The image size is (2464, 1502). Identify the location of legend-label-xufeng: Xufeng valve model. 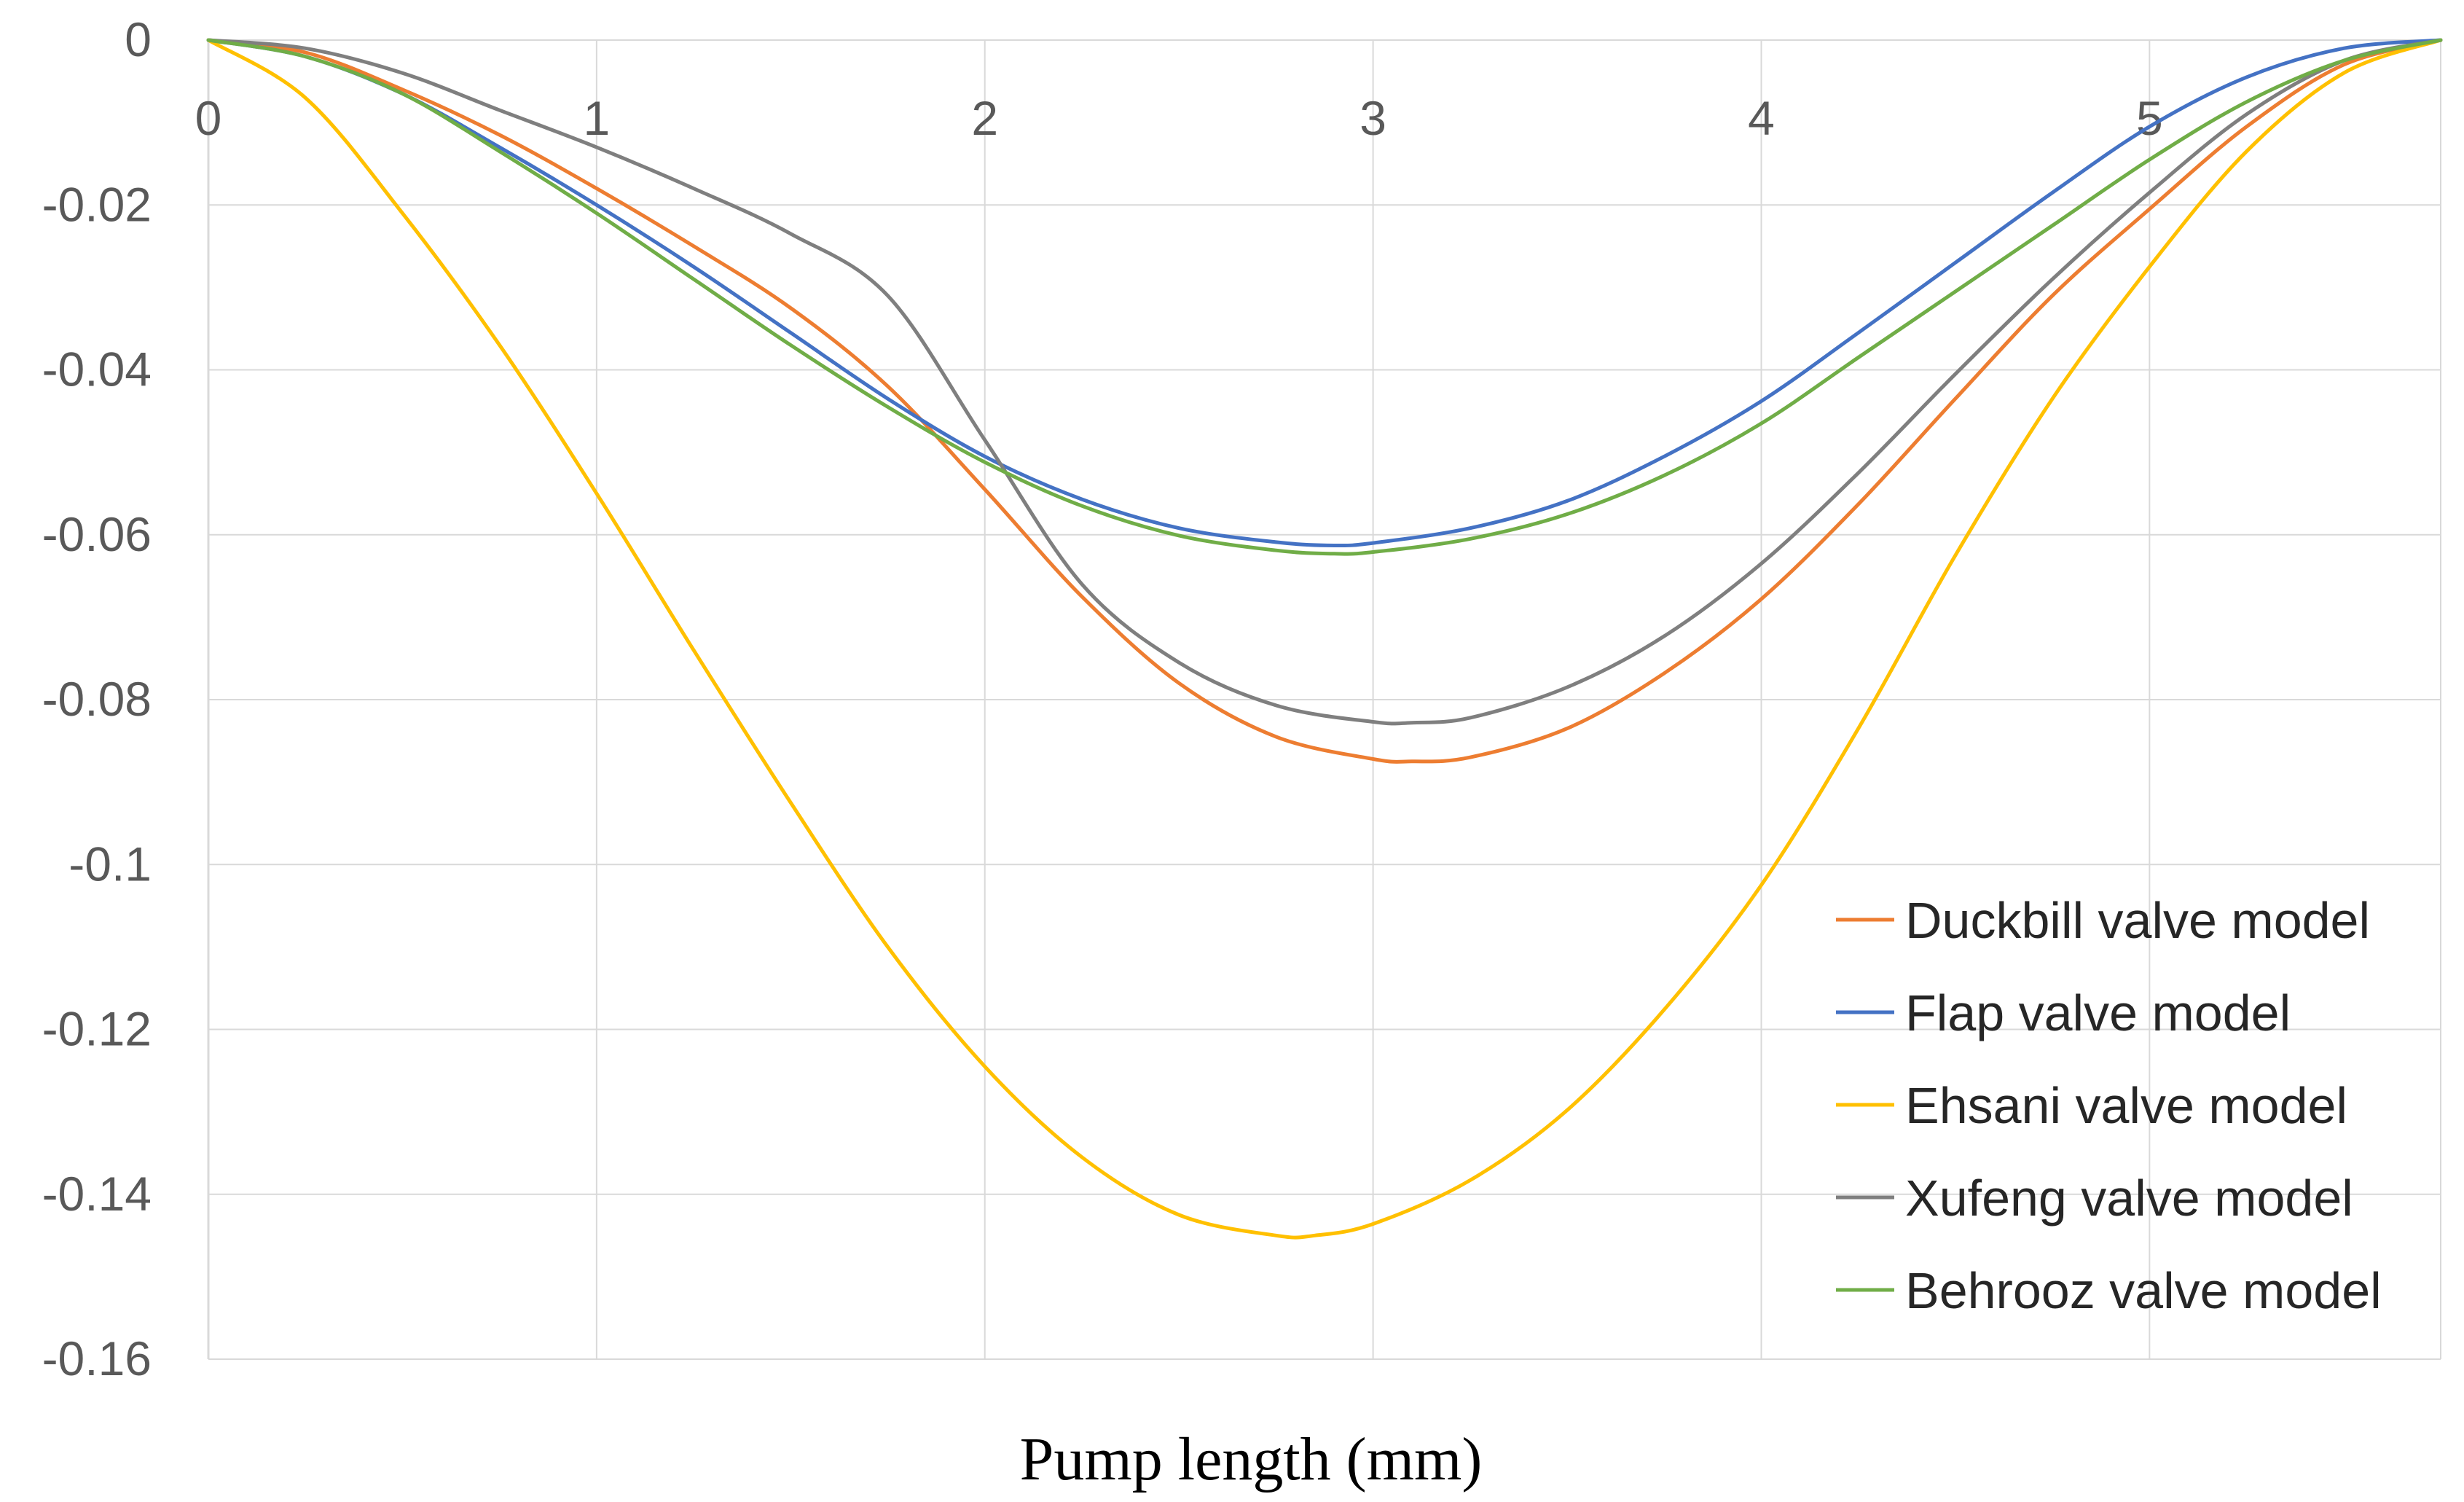
(2129, 1198).